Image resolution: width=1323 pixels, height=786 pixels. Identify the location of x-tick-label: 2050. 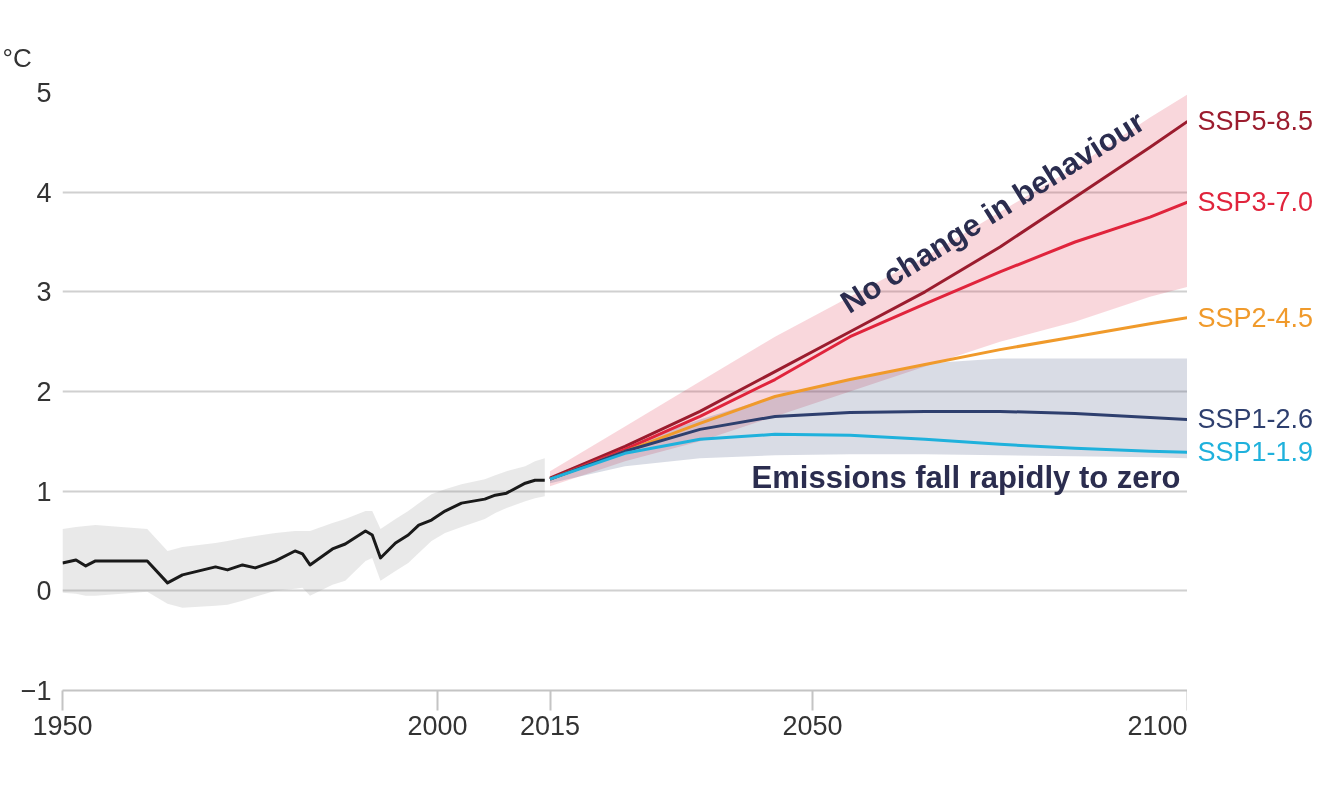
(812, 725).